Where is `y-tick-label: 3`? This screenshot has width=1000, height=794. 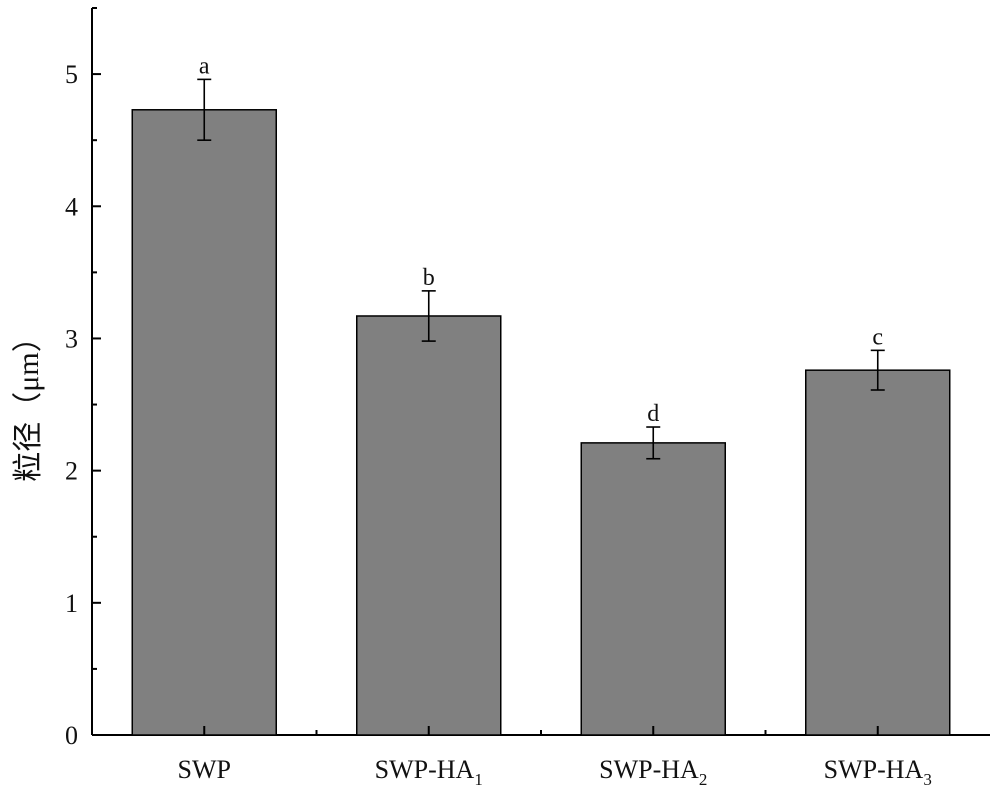
y-tick-label: 3 is located at coordinates (71, 338).